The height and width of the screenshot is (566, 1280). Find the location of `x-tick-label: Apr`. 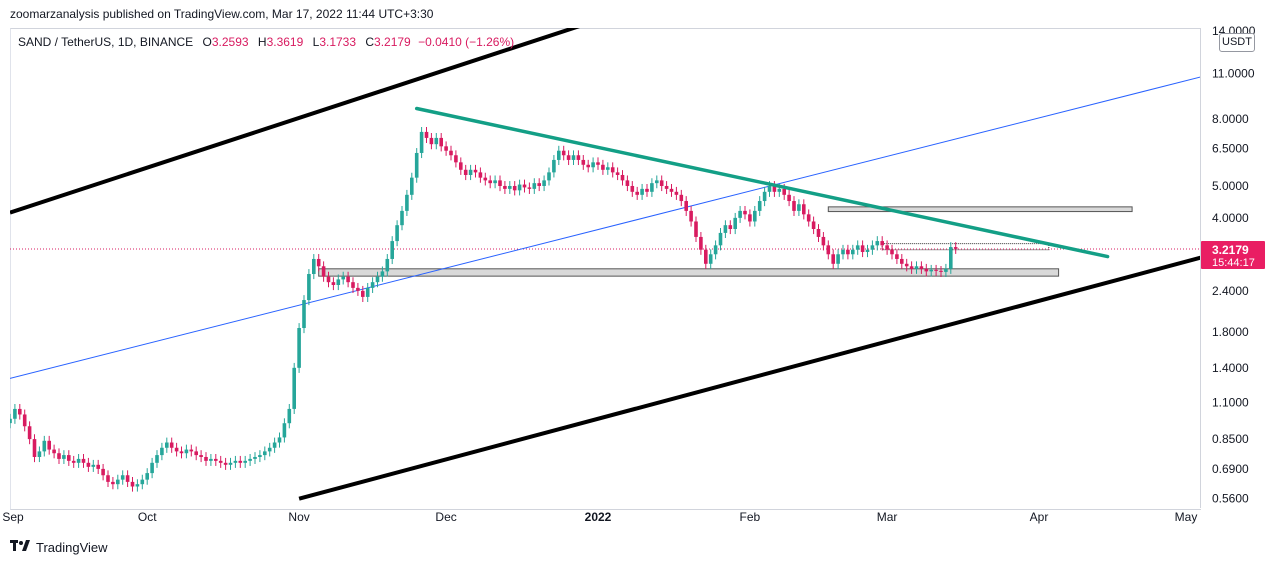

x-tick-label: Apr is located at coordinates (1039, 517).